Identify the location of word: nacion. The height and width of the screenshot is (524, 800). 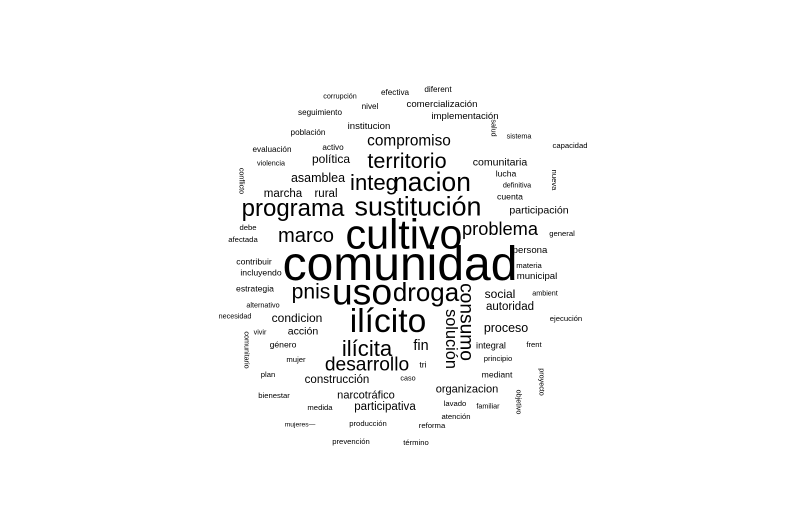
(432, 181).